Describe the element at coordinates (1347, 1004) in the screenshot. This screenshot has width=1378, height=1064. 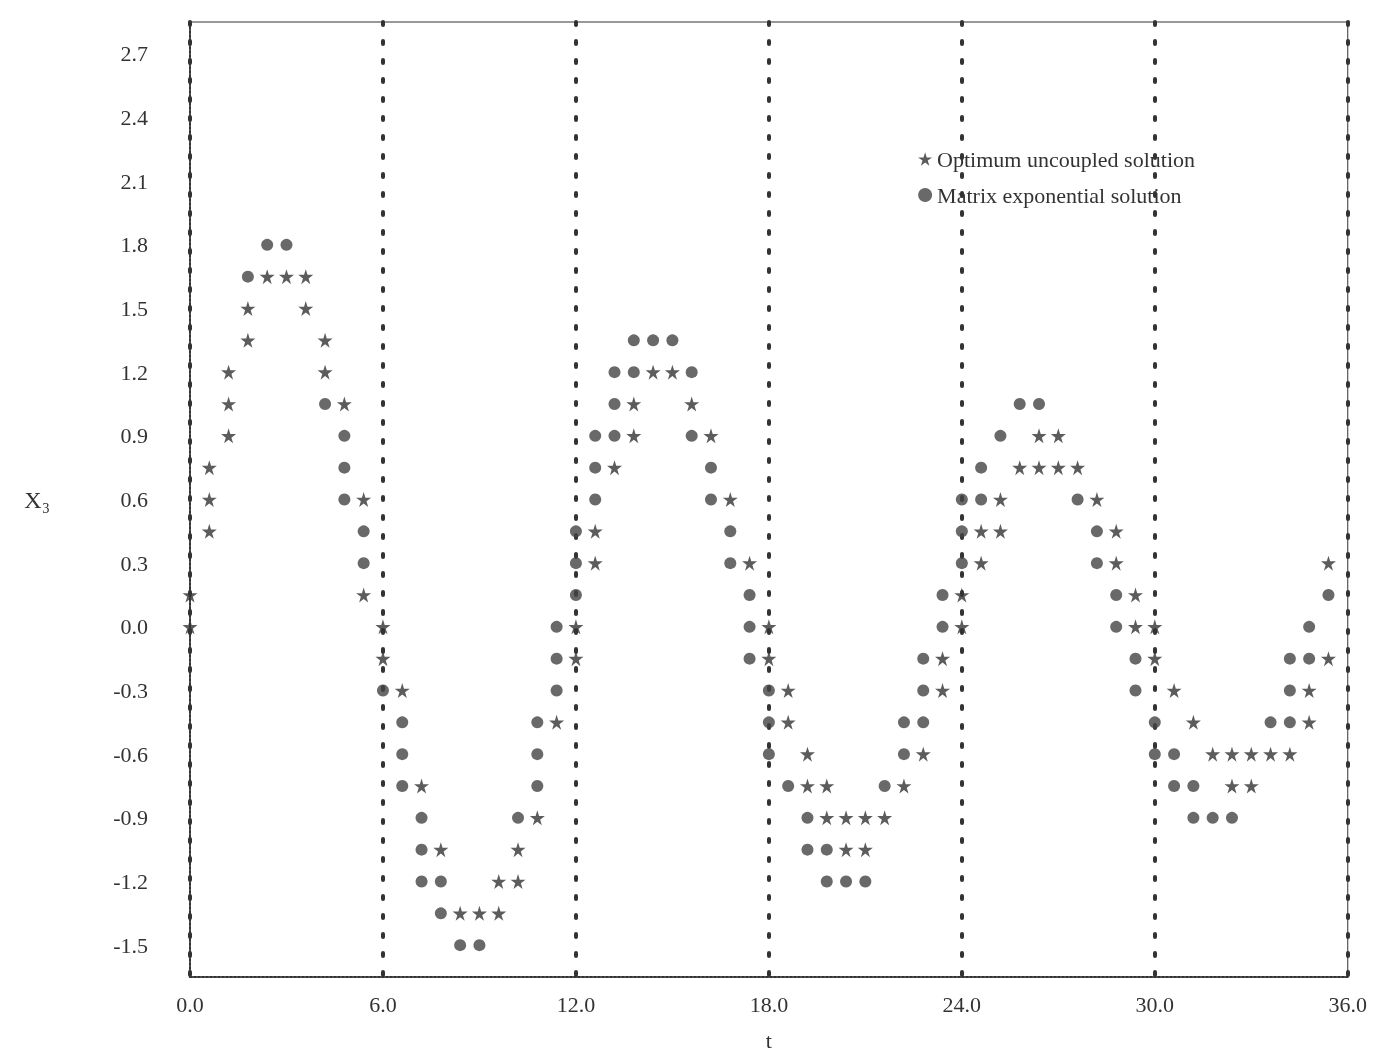
I see `x-tick-label: 36.0` at that location.